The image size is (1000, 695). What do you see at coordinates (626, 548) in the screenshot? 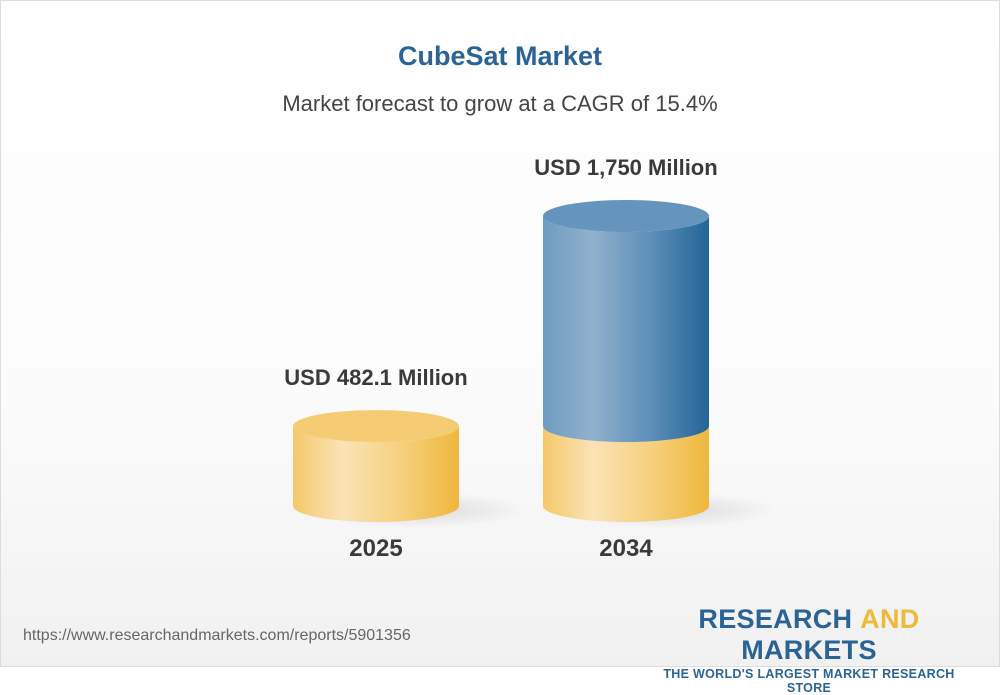
I see `category-label: 2034` at bounding box center [626, 548].